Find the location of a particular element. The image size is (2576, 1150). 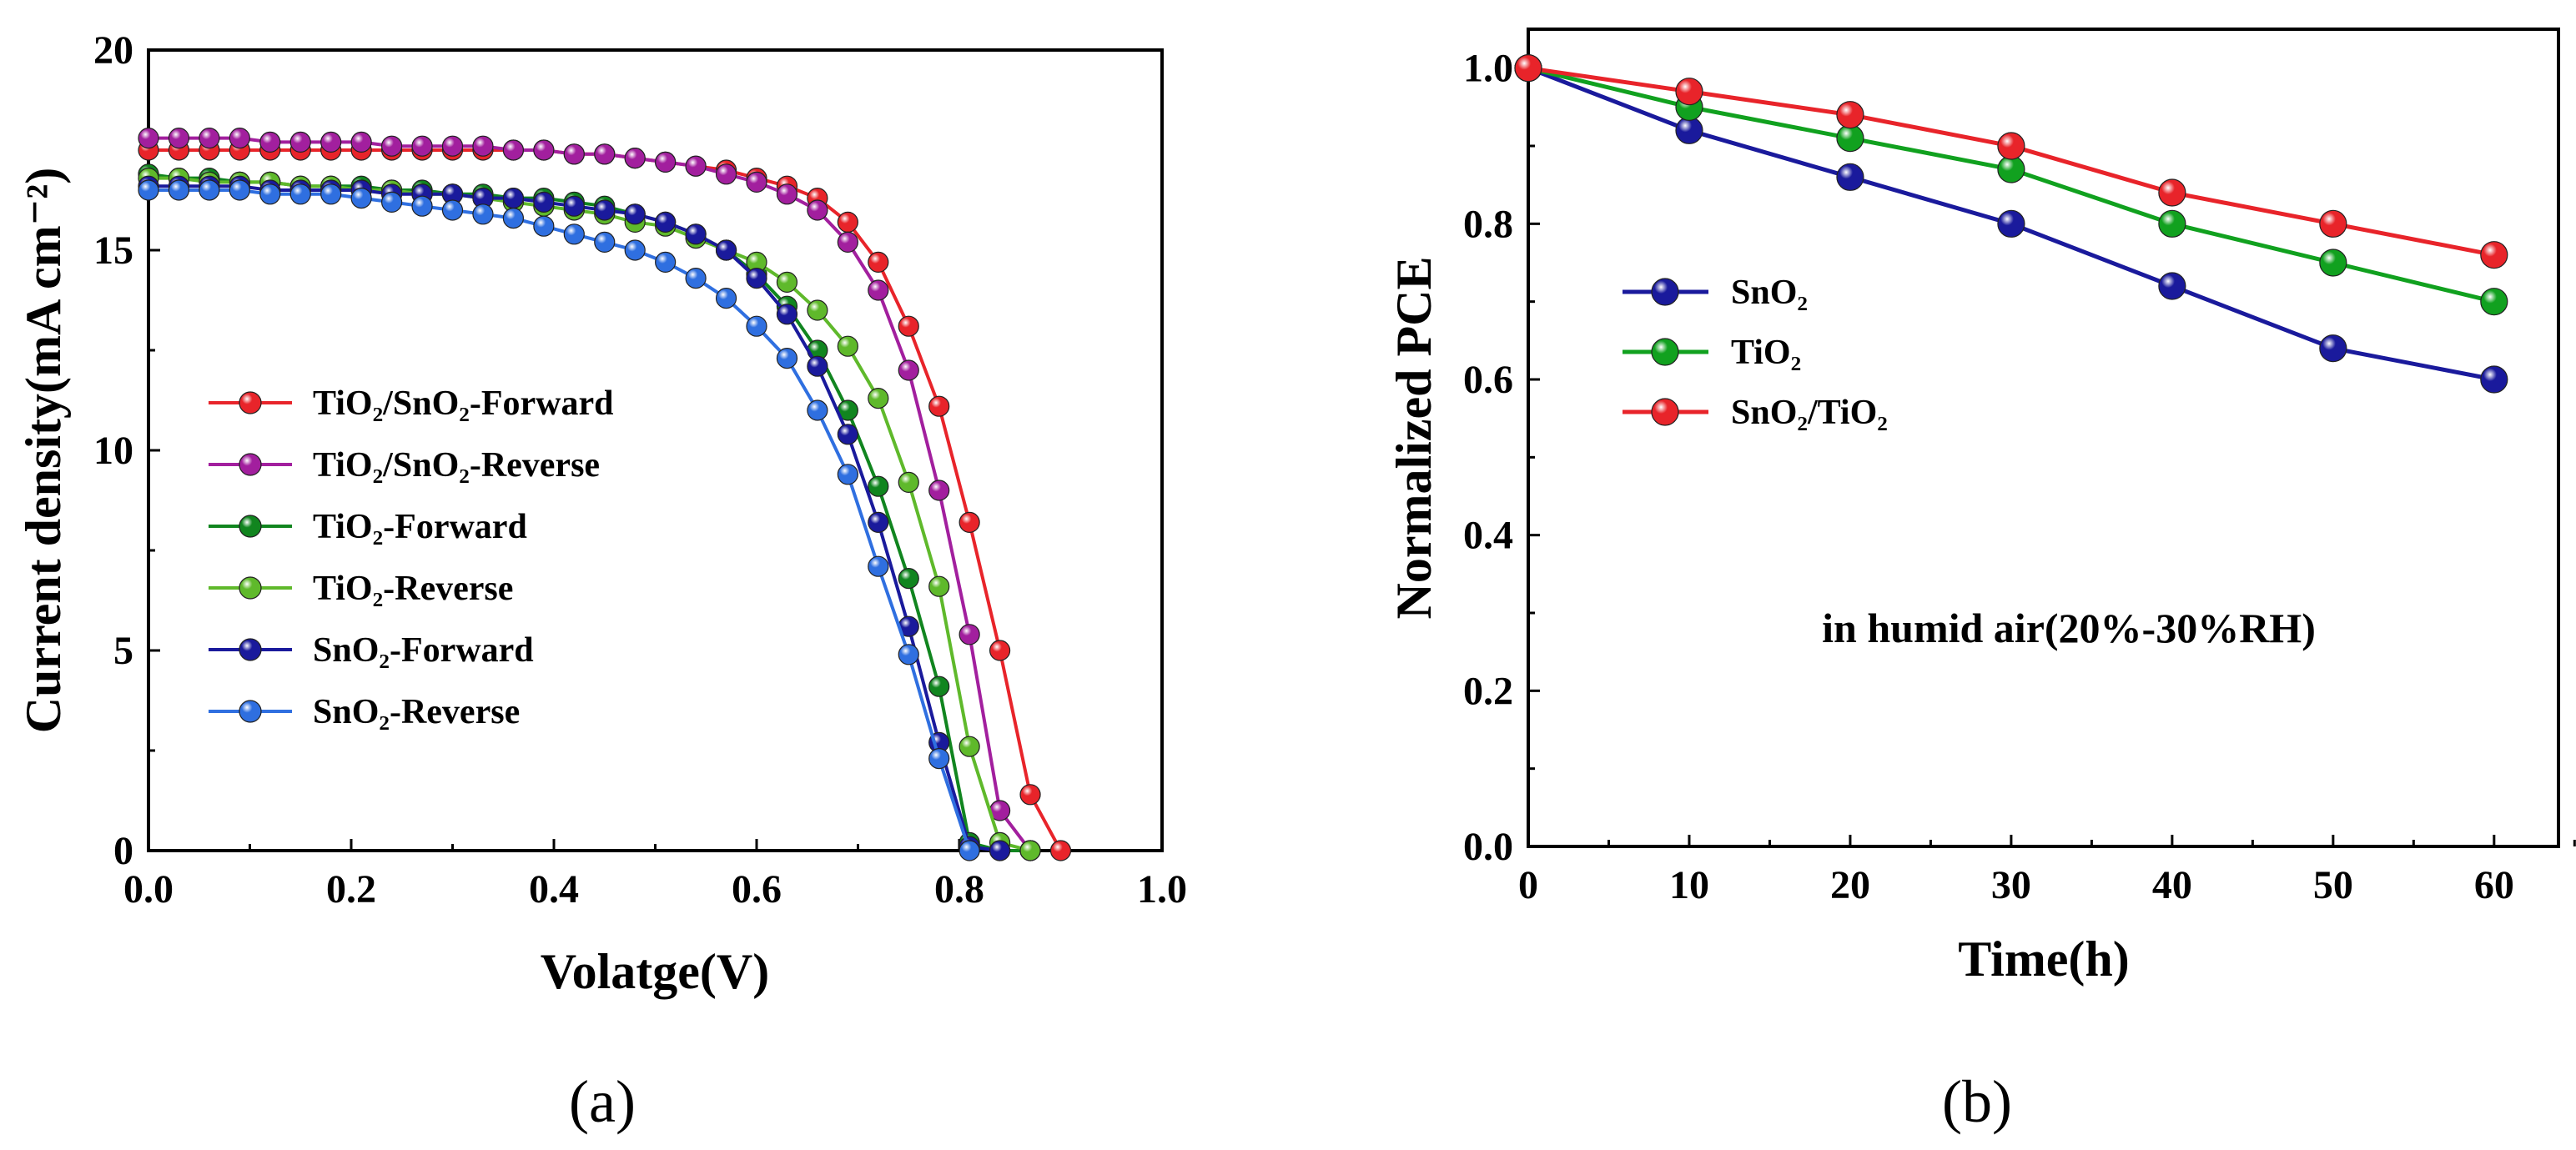

a-y-tick-label: 20 is located at coordinates (113, 50).